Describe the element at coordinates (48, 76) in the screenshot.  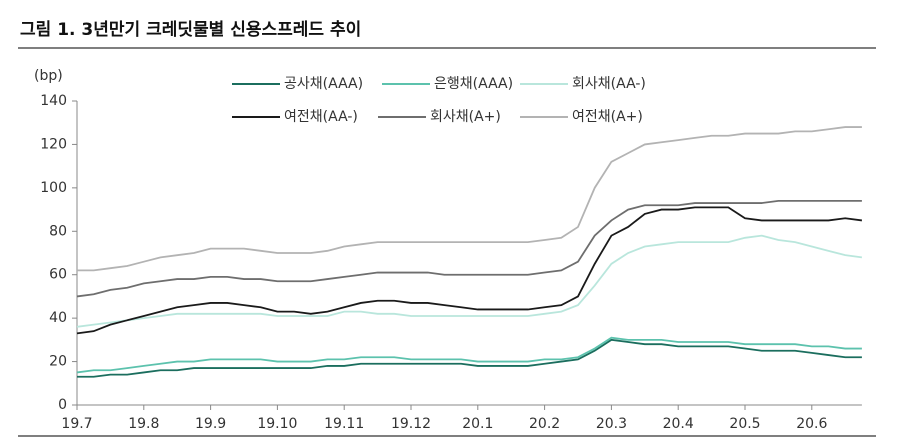
I see `y-axis-label: (bp)` at that location.